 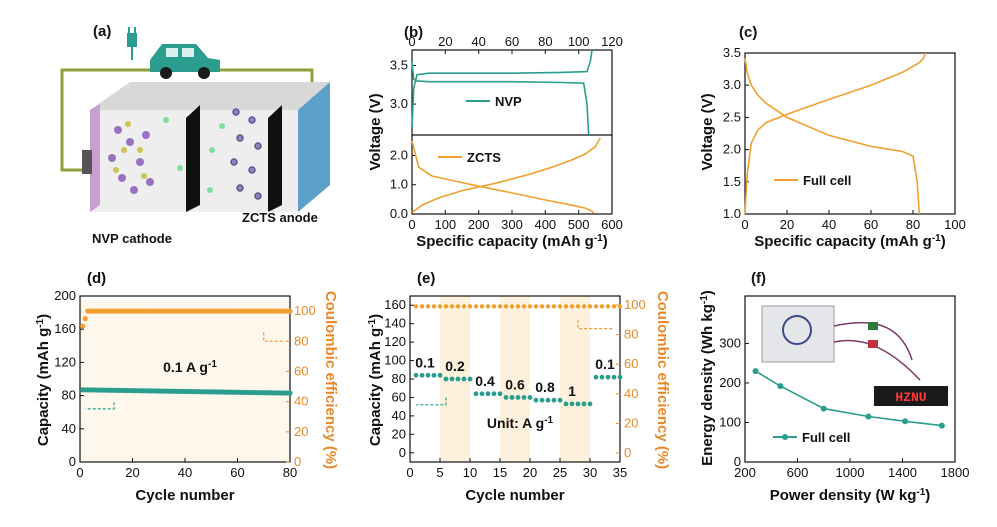 I want to click on y-tick-label: 2.0, so click(x=399, y=154).